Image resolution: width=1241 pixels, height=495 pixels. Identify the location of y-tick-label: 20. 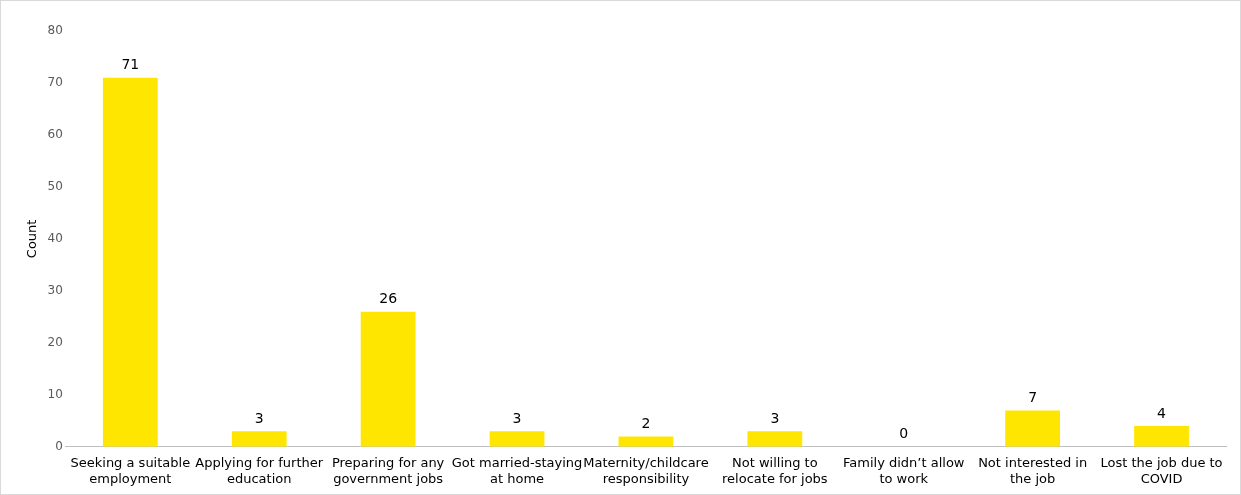
(55, 341).